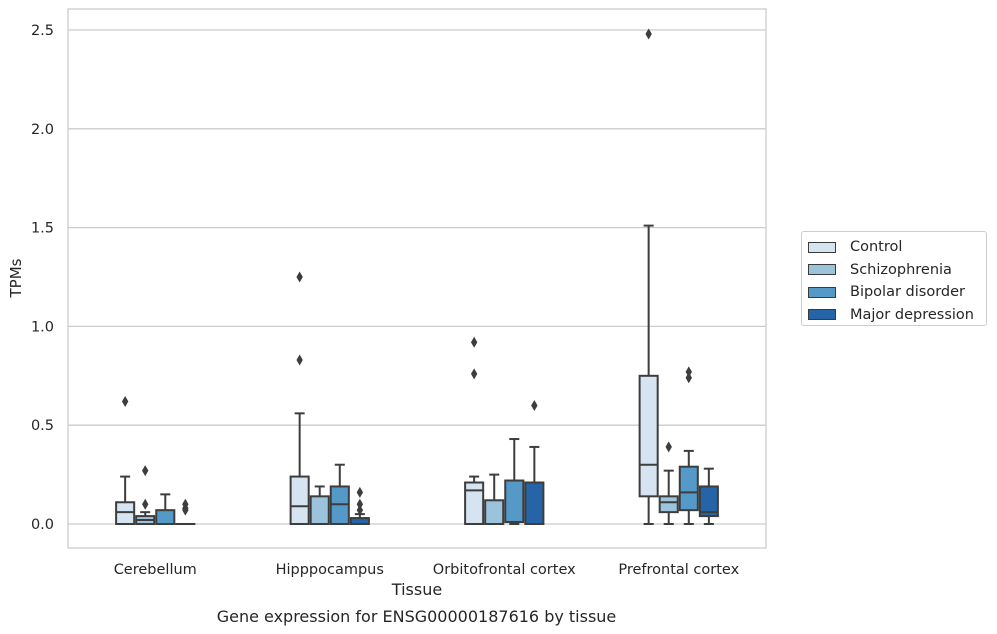 The width and height of the screenshot is (997, 634). Describe the element at coordinates (901, 269) in the screenshot. I see `legend-label: Schizophrenia` at that location.